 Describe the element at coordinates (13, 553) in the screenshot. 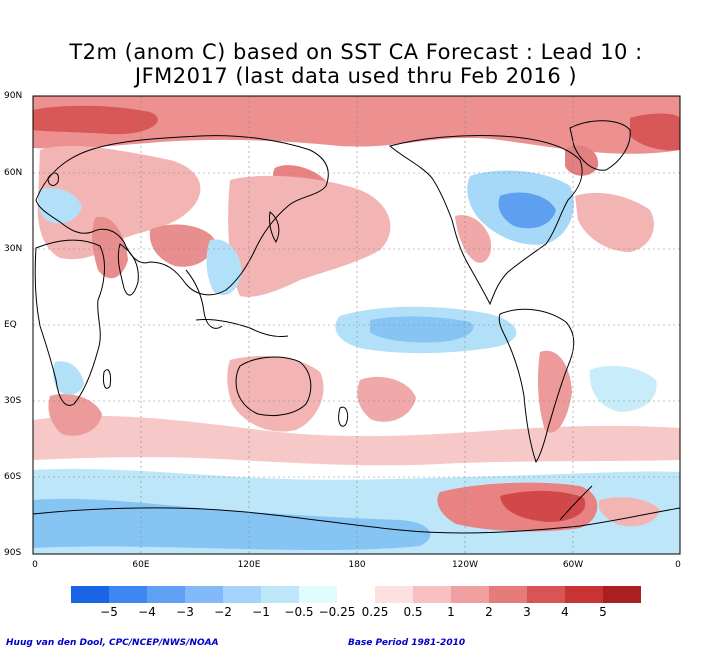

I see `lat-label-90s: 90S` at that location.